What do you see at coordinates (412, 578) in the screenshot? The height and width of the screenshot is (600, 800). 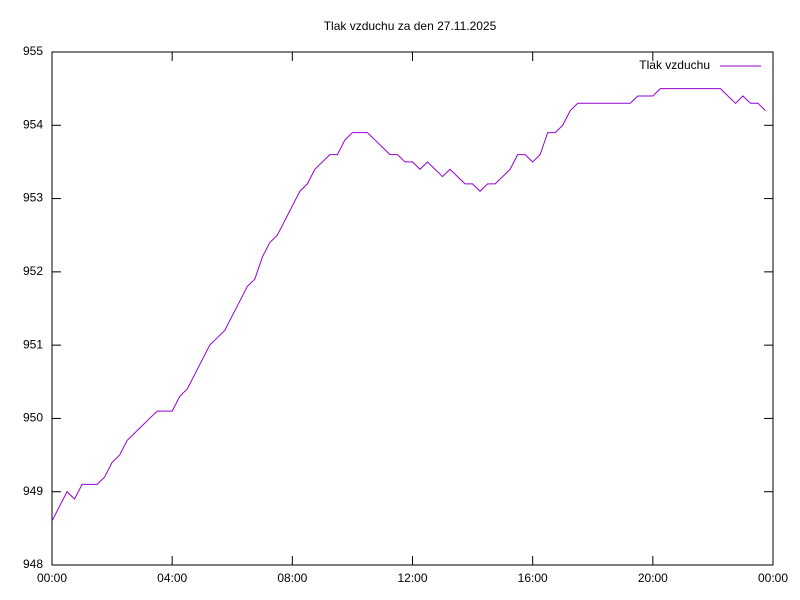 I see `x-tick-label: 12:00` at bounding box center [412, 578].